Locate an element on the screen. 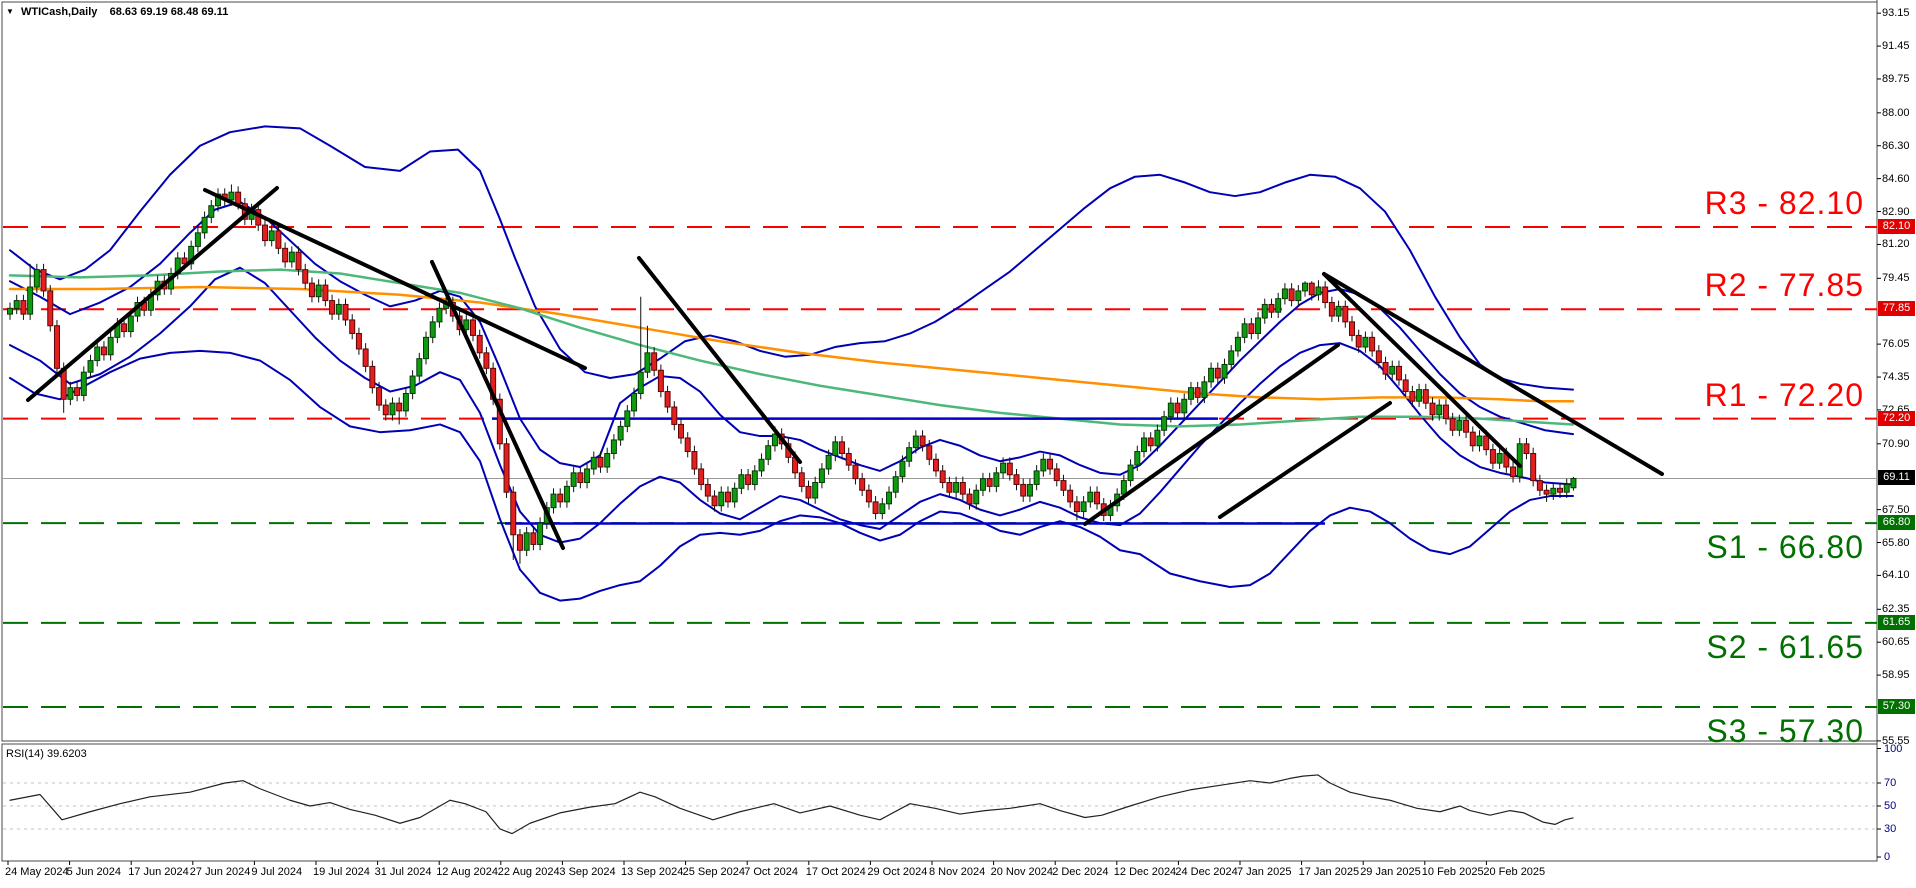 The width and height of the screenshot is (1916, 888). rsi-axis-label: 30 is located at coordinates (1890, 829).